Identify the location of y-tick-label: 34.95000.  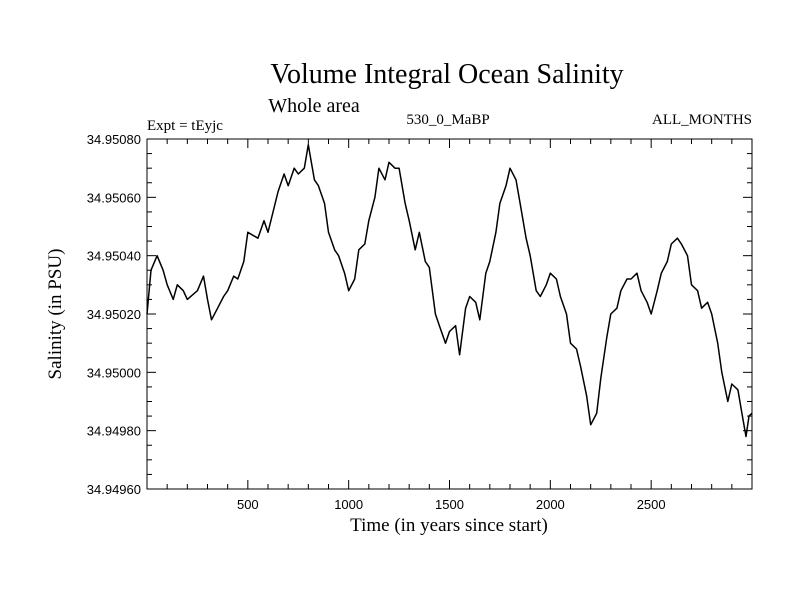
(114, 372).